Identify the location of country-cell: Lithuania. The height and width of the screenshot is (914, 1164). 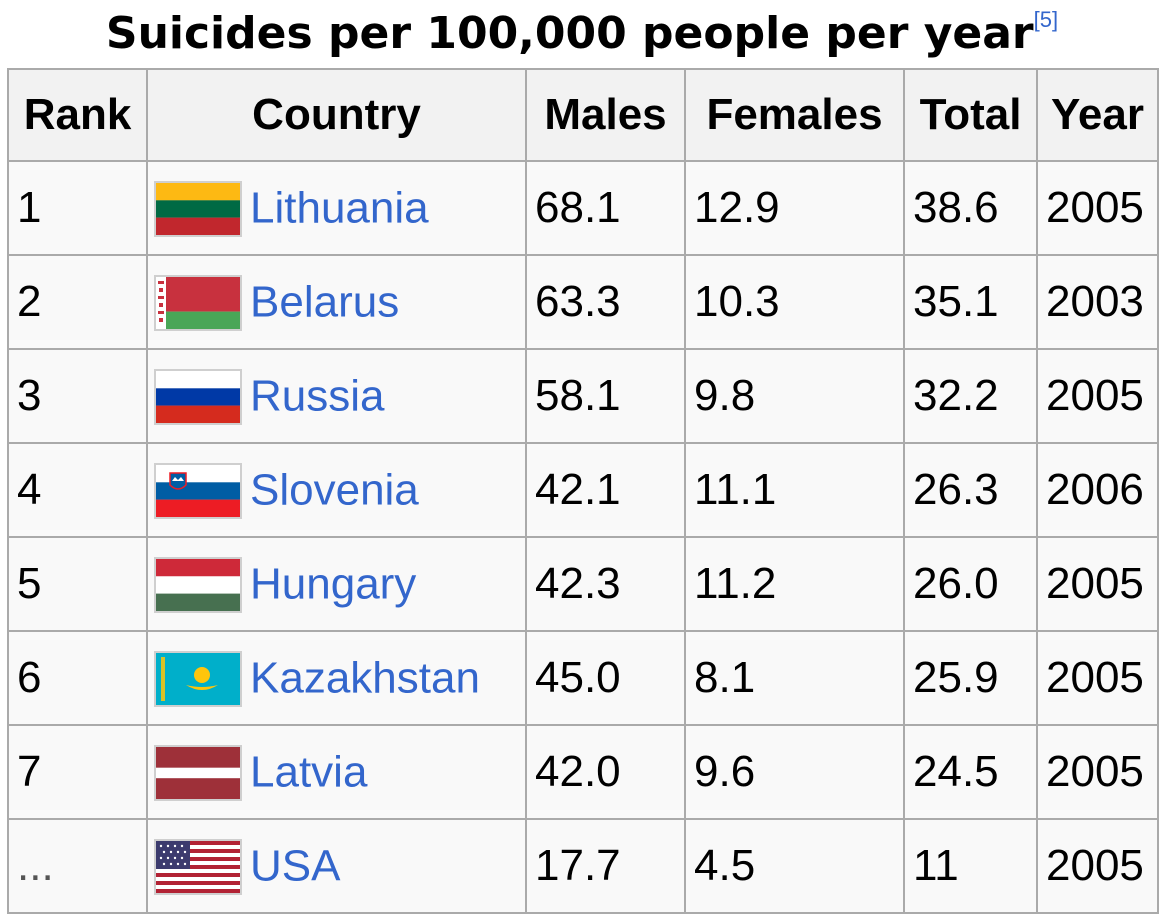
(336, 208).